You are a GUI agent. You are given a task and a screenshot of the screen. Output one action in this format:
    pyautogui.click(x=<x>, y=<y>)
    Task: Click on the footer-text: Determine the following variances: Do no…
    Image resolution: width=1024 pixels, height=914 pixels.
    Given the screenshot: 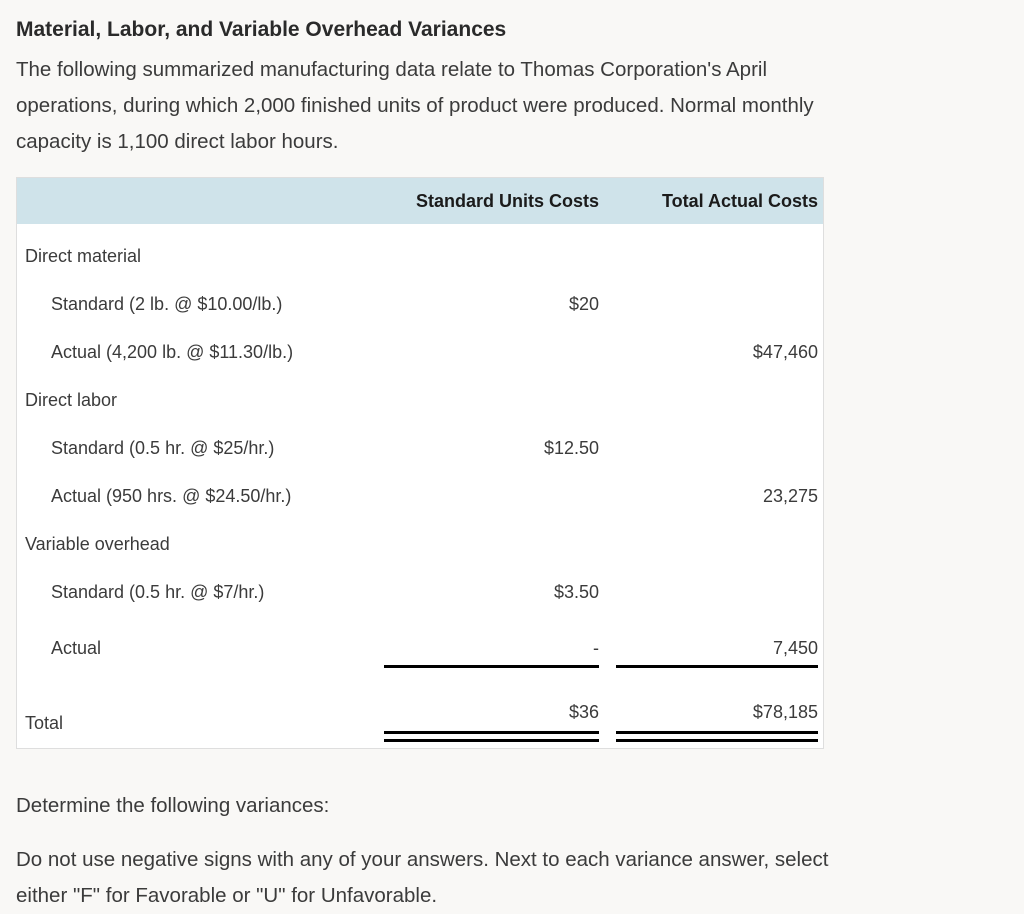 What is the action you would take?
    pyautogui.click(x=512, y=853)
    